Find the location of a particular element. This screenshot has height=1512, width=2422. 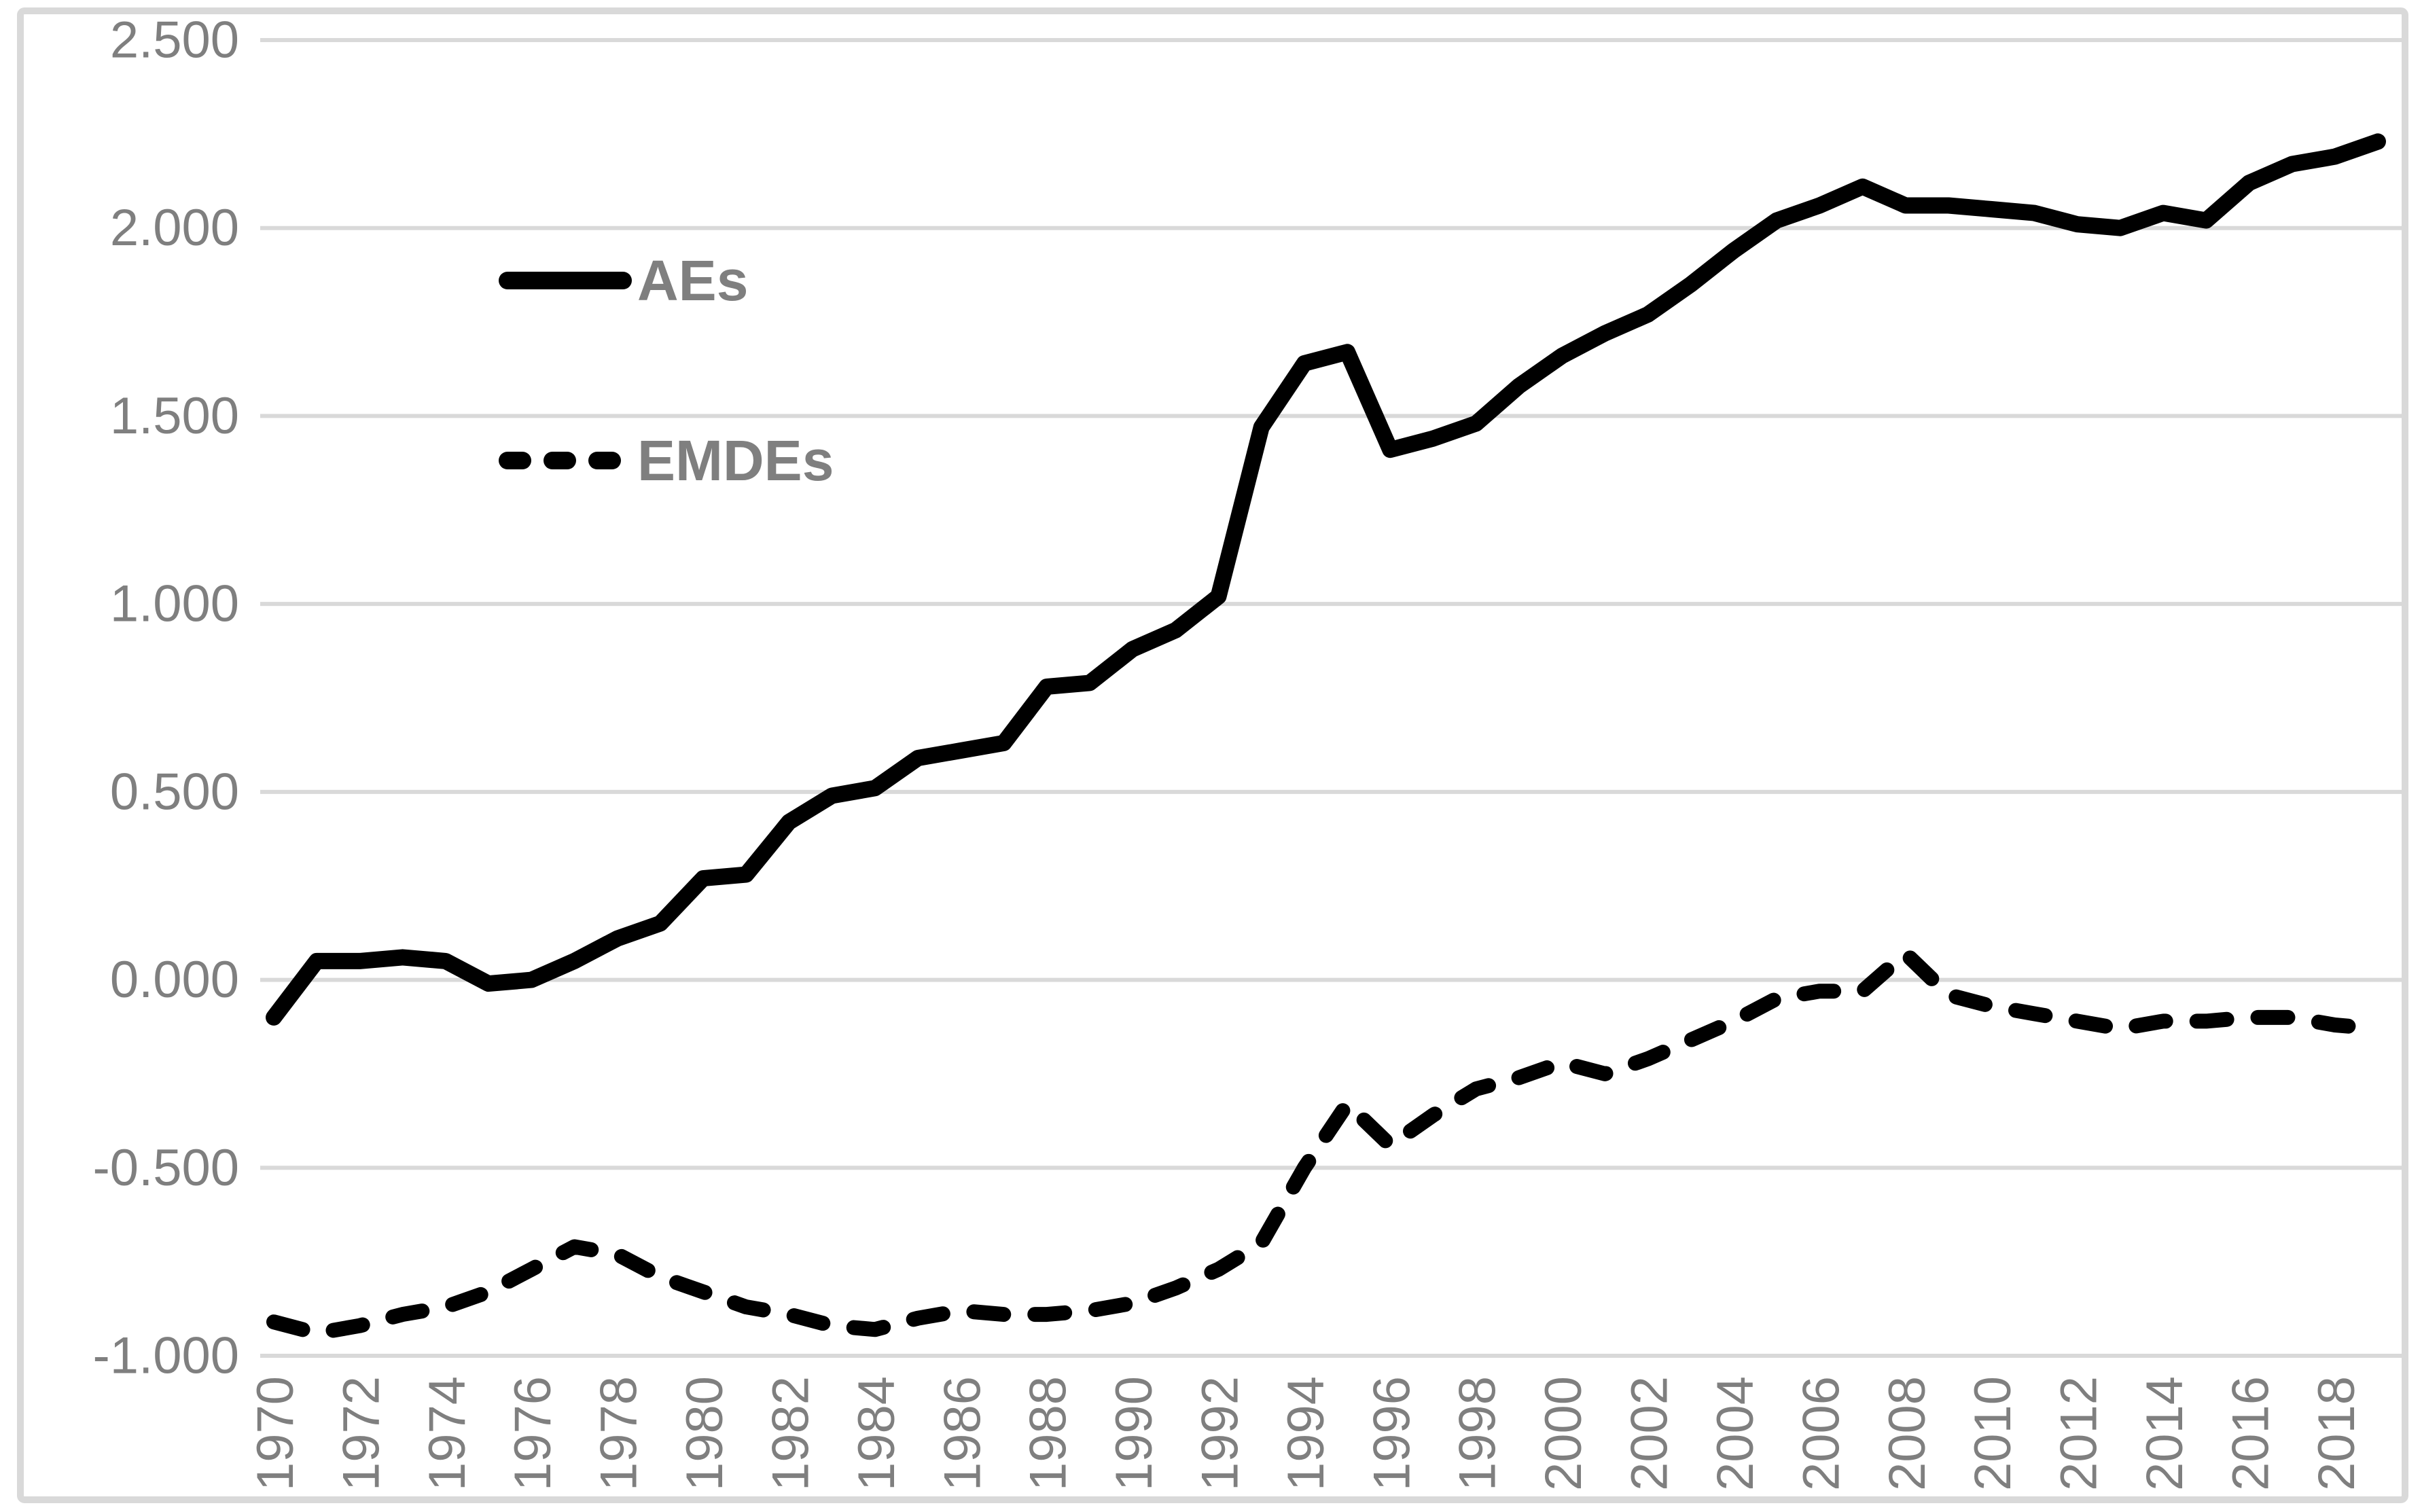

y-axis-tick-label: -1.000 is located at coordinates (166, 1356).